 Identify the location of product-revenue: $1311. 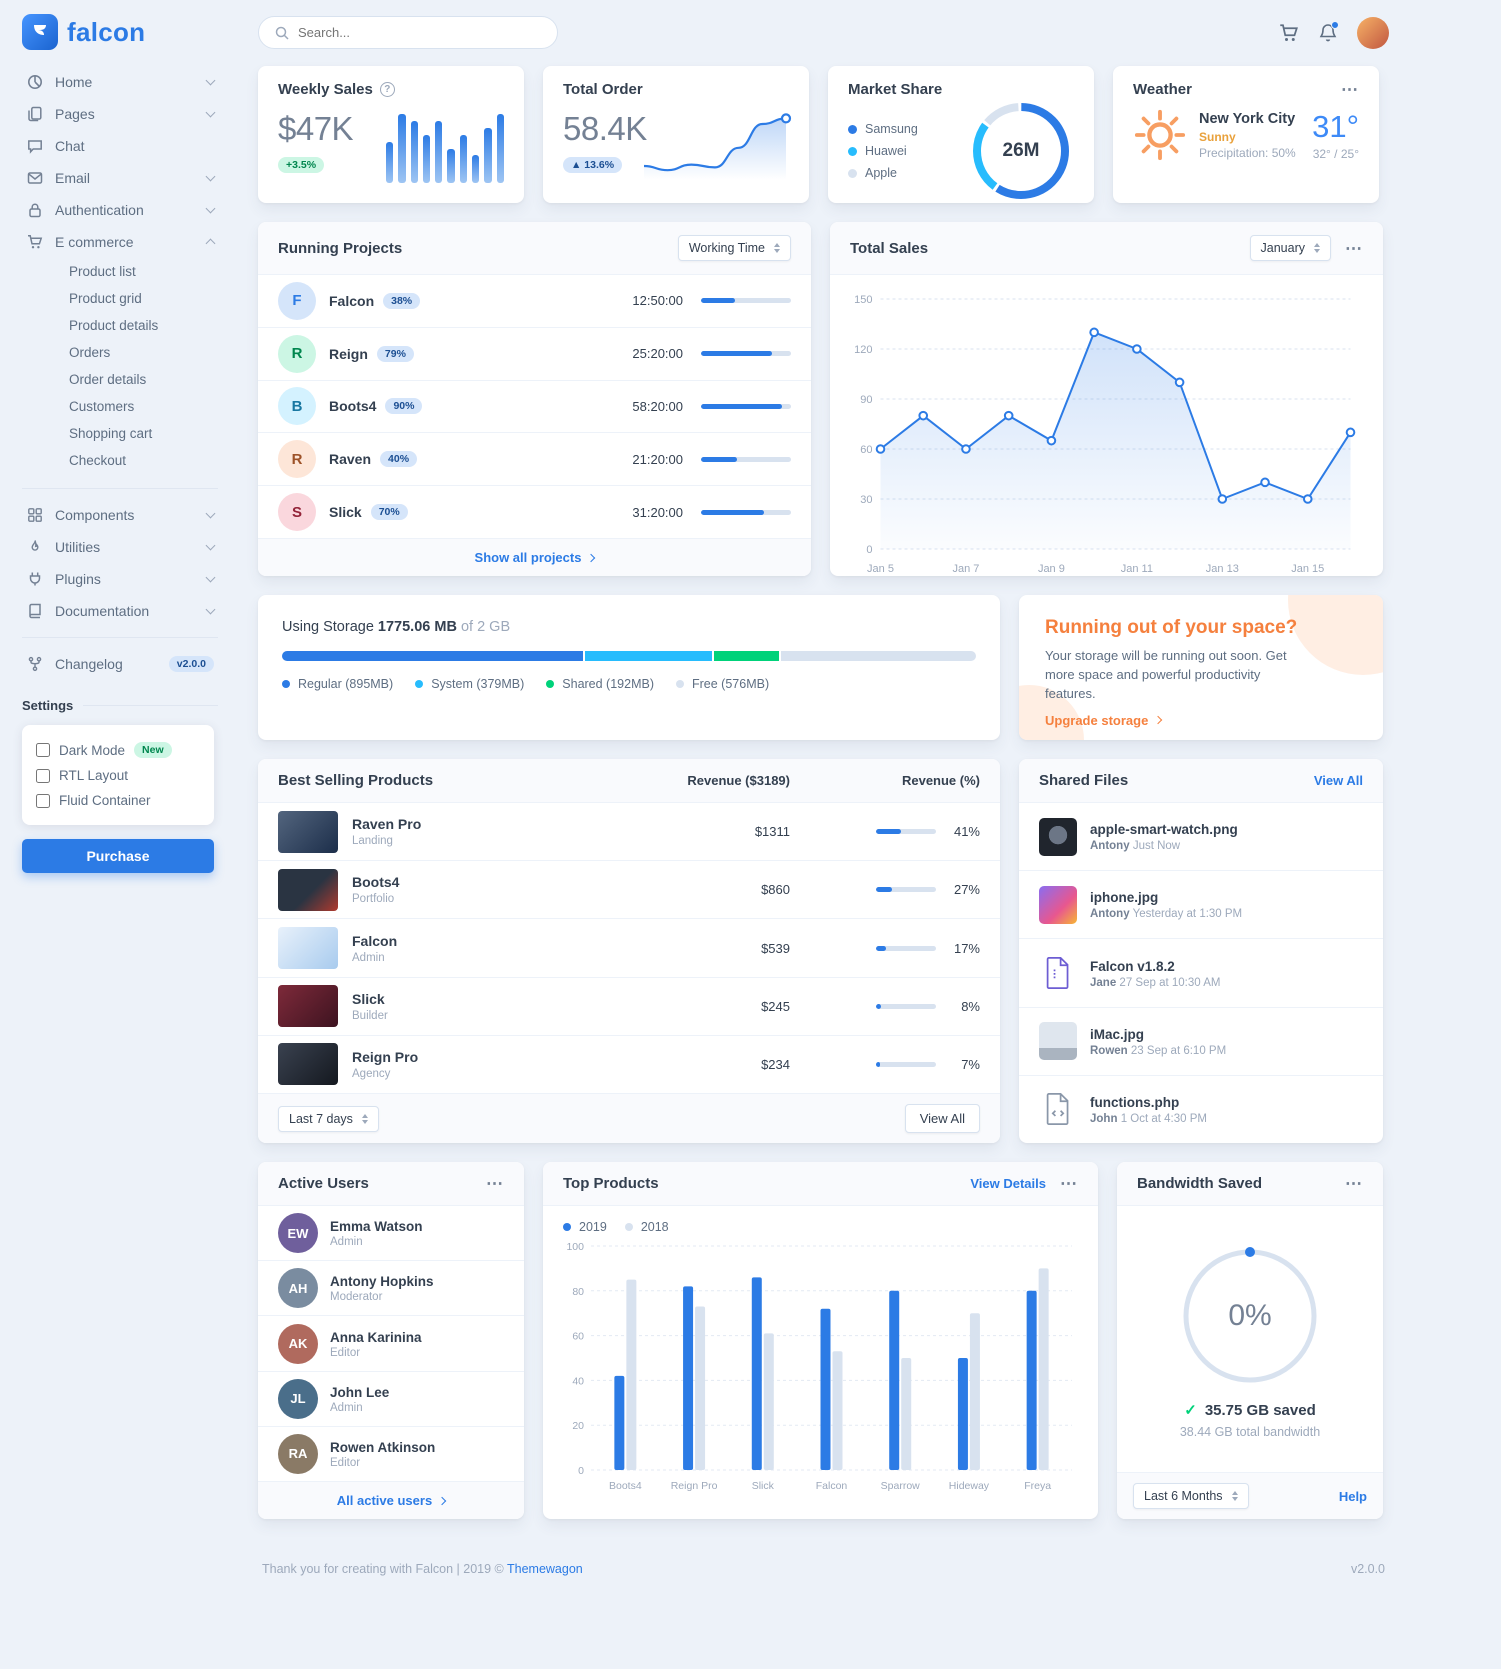
(772, 832).